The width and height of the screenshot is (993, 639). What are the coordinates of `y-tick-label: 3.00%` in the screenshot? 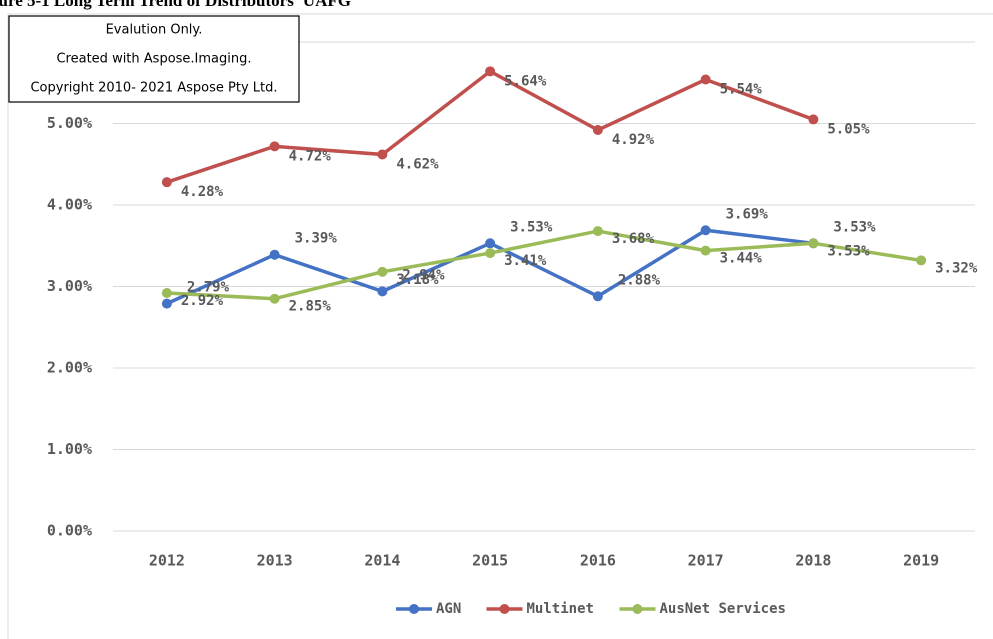 It's located at (69, 286).